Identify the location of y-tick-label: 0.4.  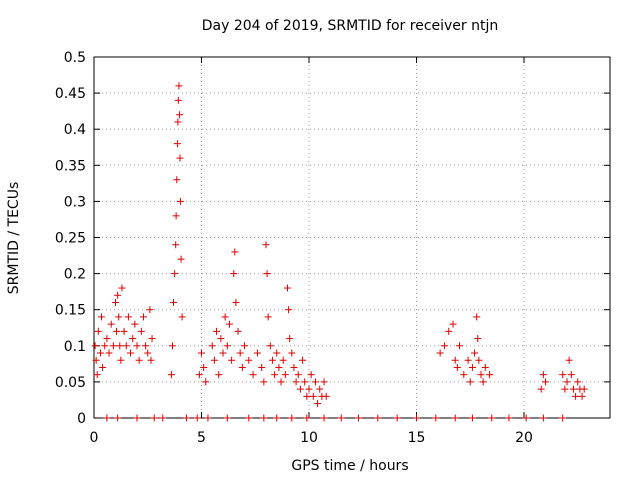
(75, 130).